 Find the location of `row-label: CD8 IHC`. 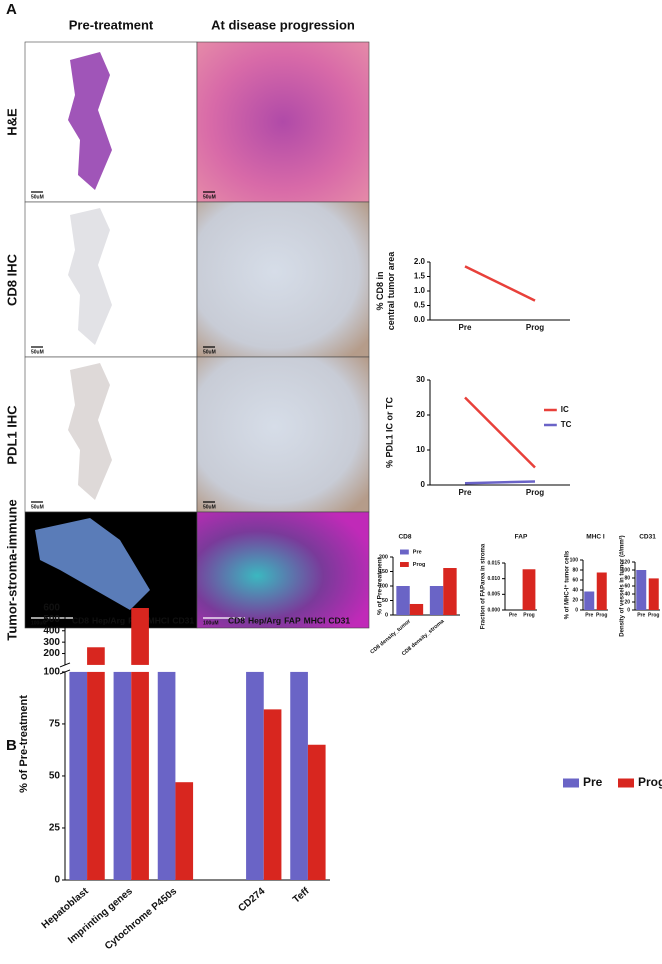

row-label: CD8 IHC is located at coordinates (11, 279).